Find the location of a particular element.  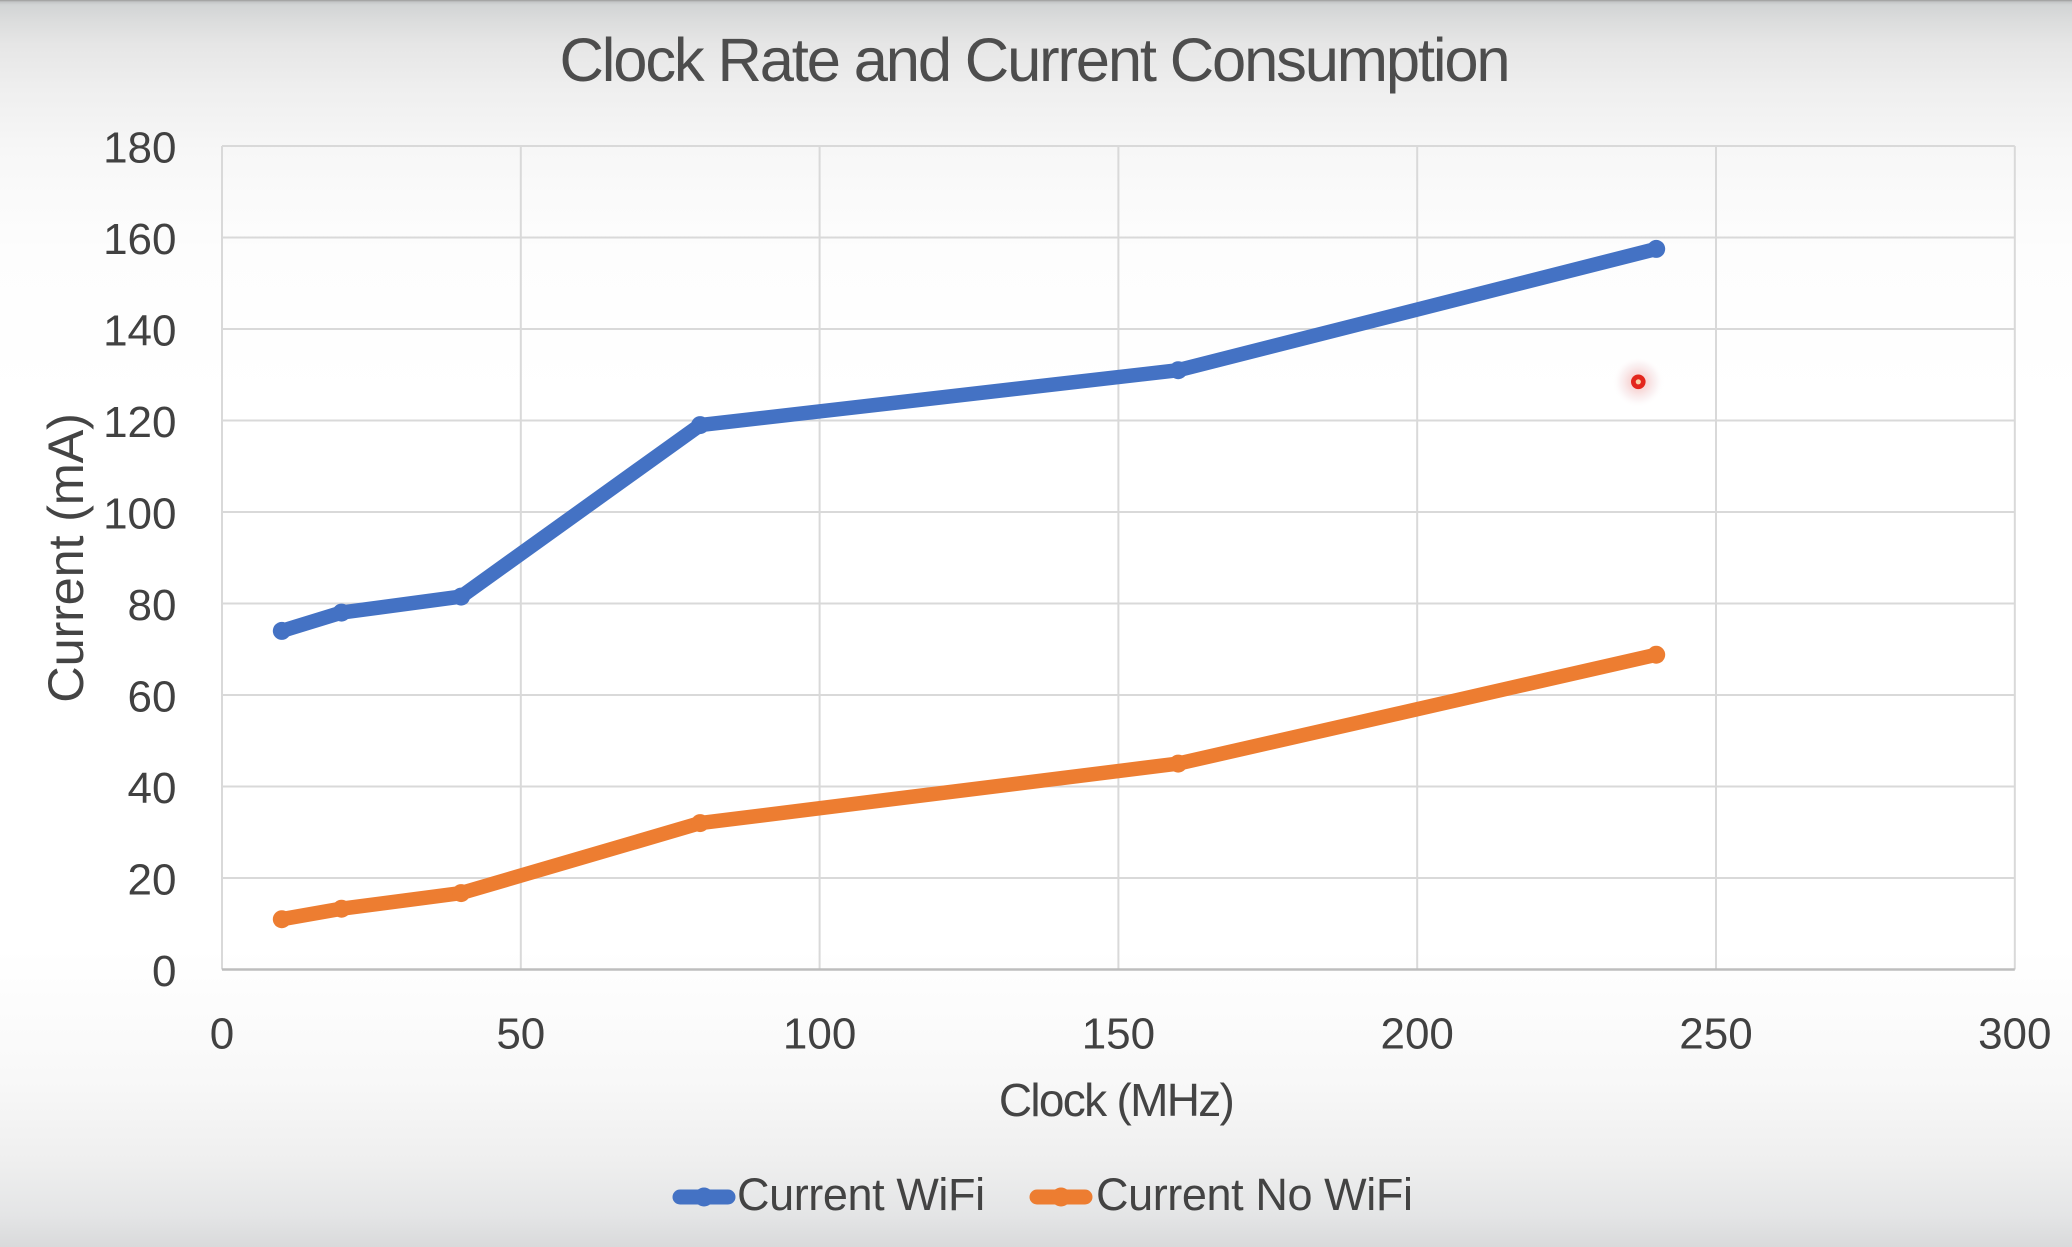

svg-text: Current No WiFi is located at coordinates (1254, 1194).